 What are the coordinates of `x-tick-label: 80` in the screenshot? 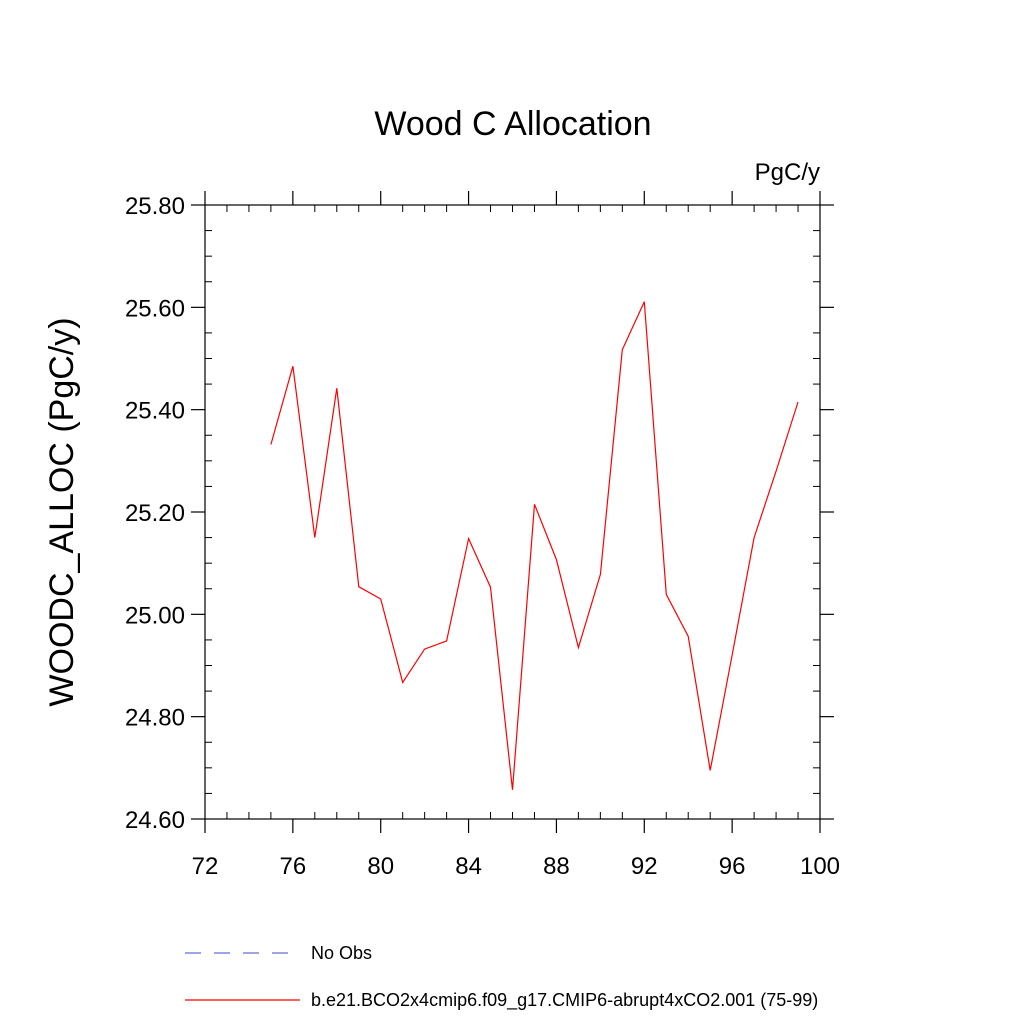 It's located at (380, 866).